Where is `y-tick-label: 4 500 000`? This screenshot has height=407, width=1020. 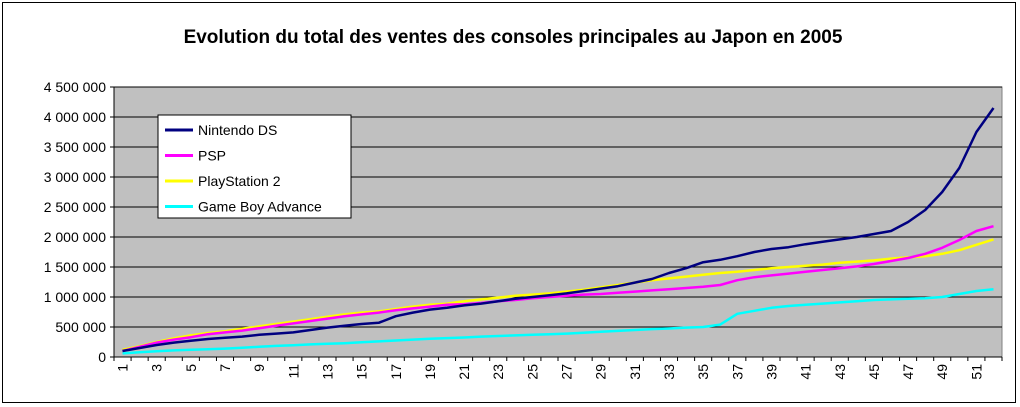
y-tick-label: 4 500 000 is located at coordinates (75, 87).